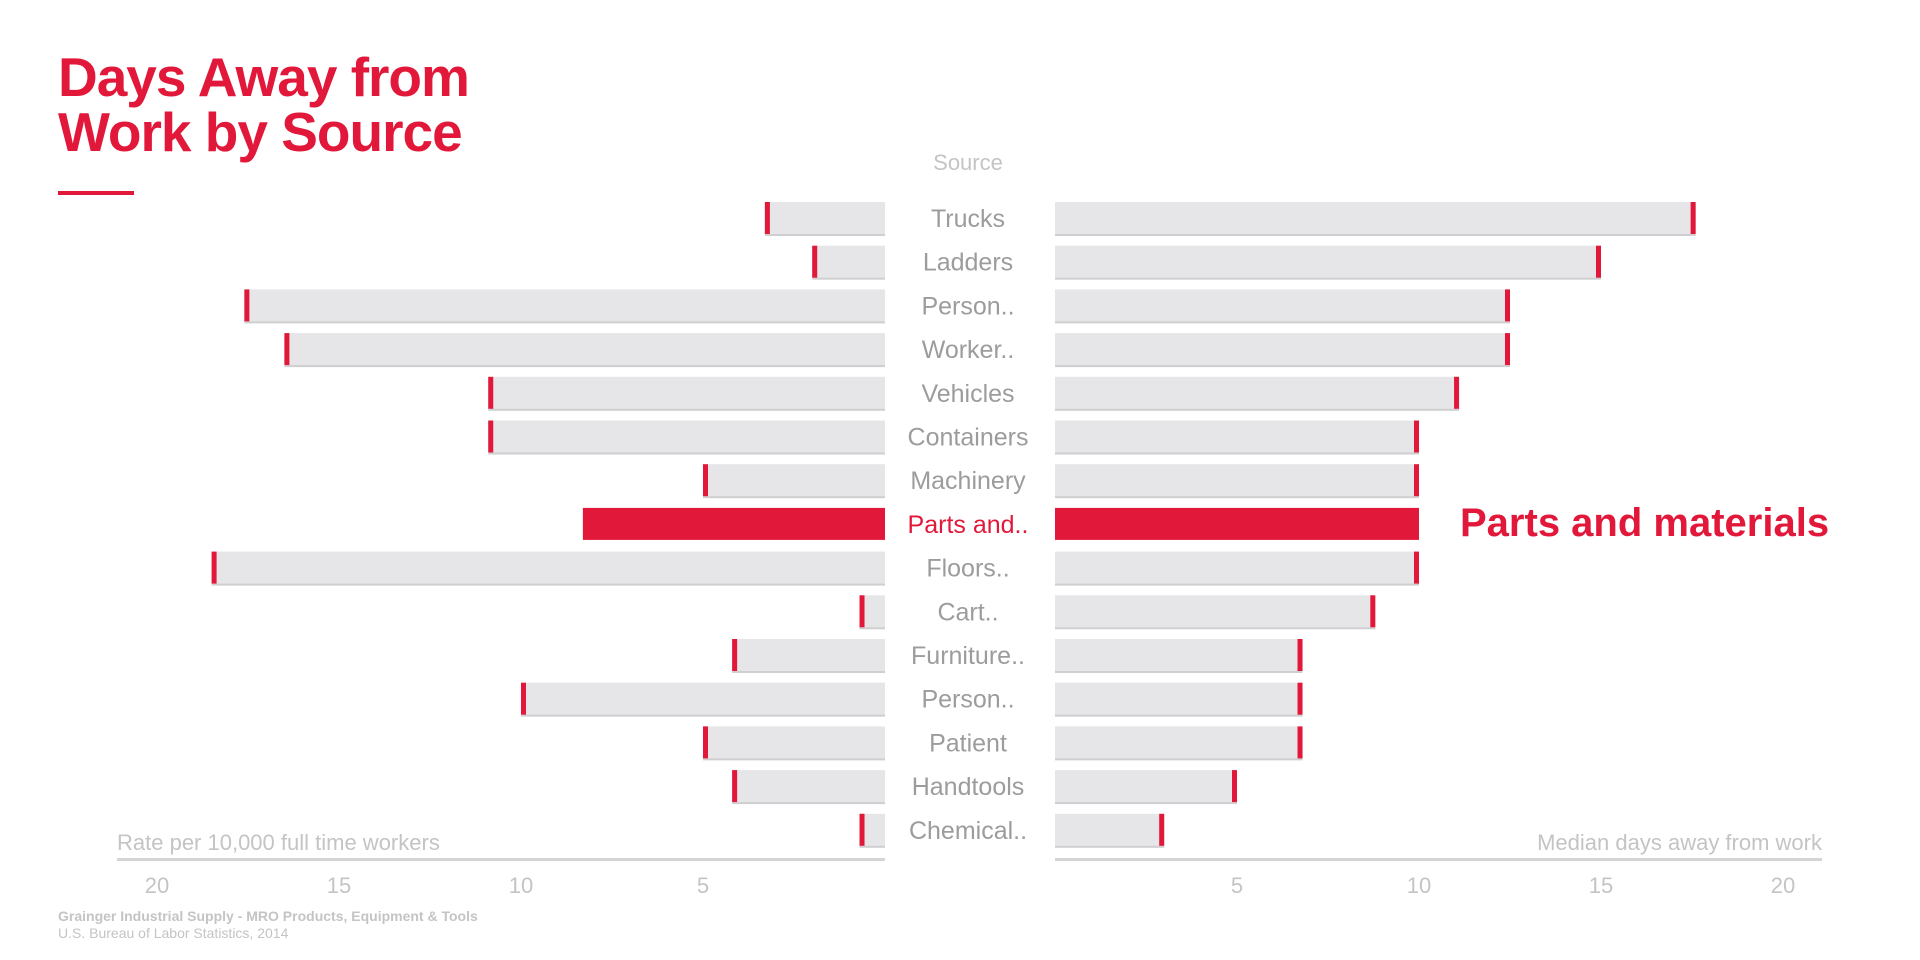 Image resolution: width=1920 pixels, height=960 pixels. Describe the element at coordinates (968, 656) in the screenshot. I see `category-label: Furniture..` at that location.